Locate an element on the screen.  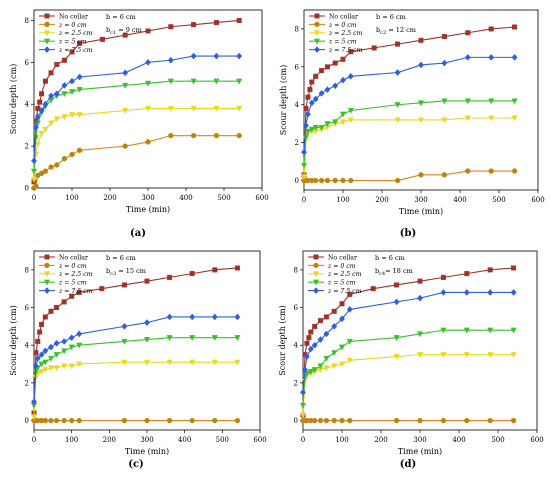
x-tick-label: 400 is located at coordinates (458, 440).